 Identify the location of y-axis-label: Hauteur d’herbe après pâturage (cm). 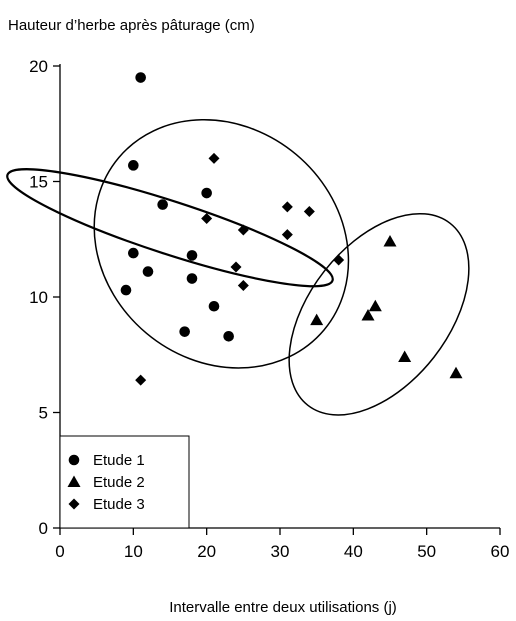
(131, 25).